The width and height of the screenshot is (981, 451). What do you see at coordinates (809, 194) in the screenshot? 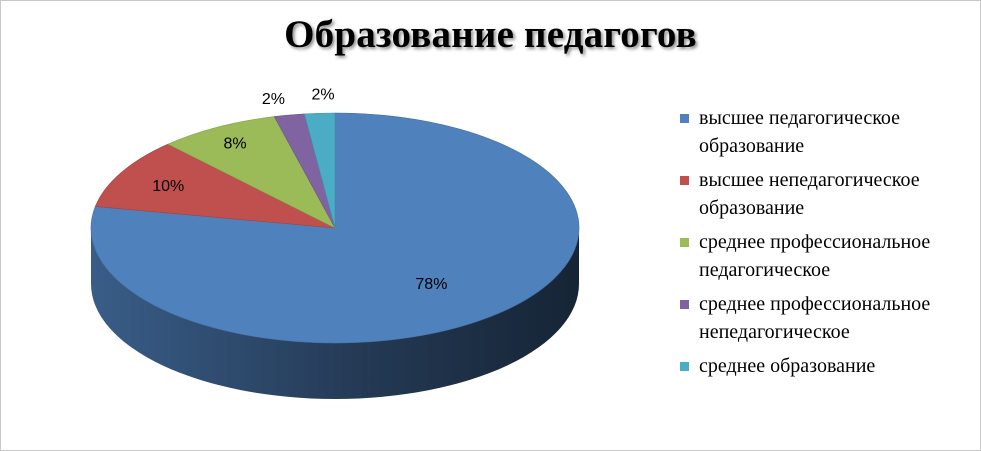
I see `legend-label: высшее непедагогическое образование` at bounding box center [809, 194].